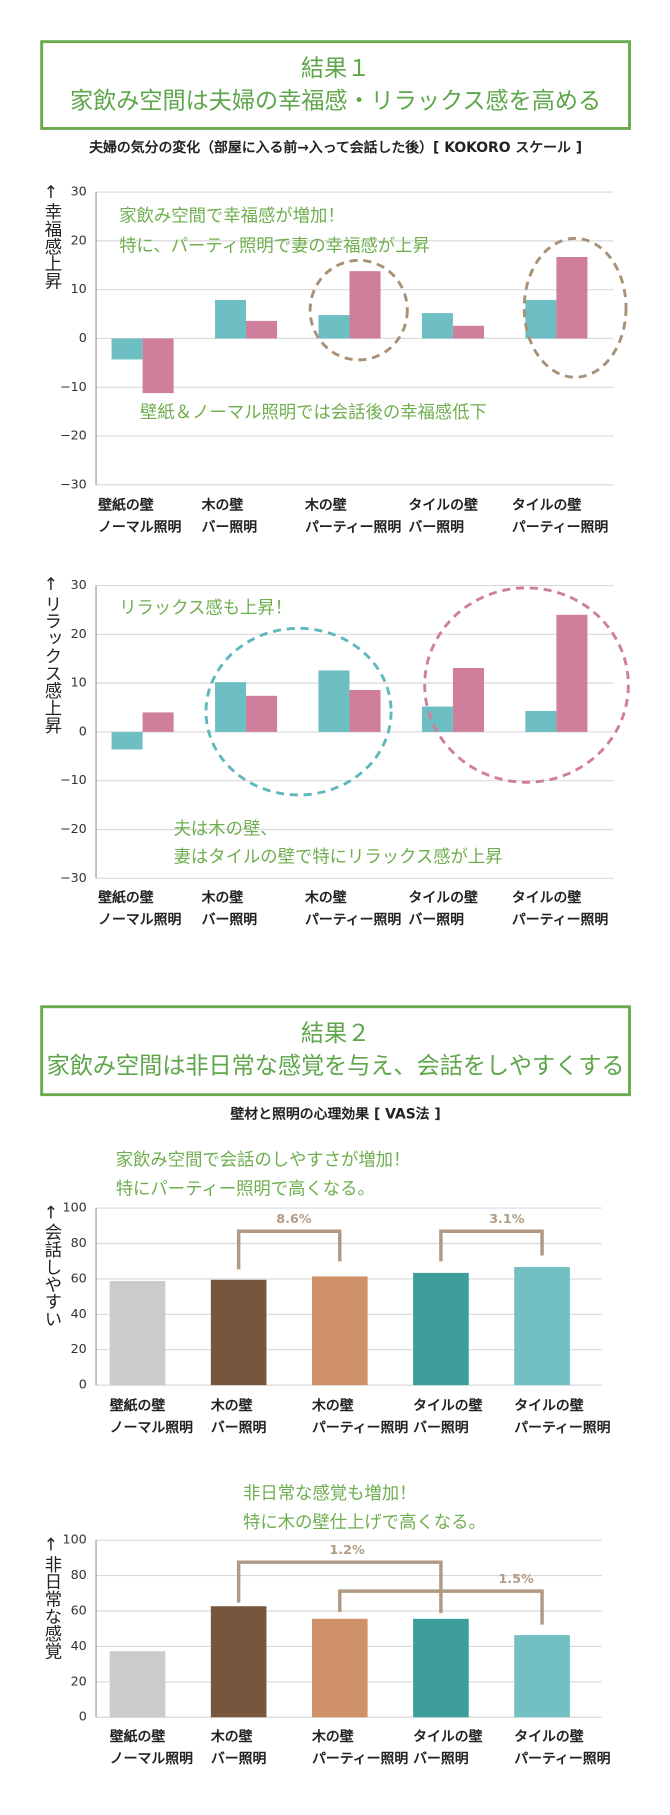  Describe the element at coordinates (79, 1574) in the screenshot. I see `y-tick-label: 80` at that location.